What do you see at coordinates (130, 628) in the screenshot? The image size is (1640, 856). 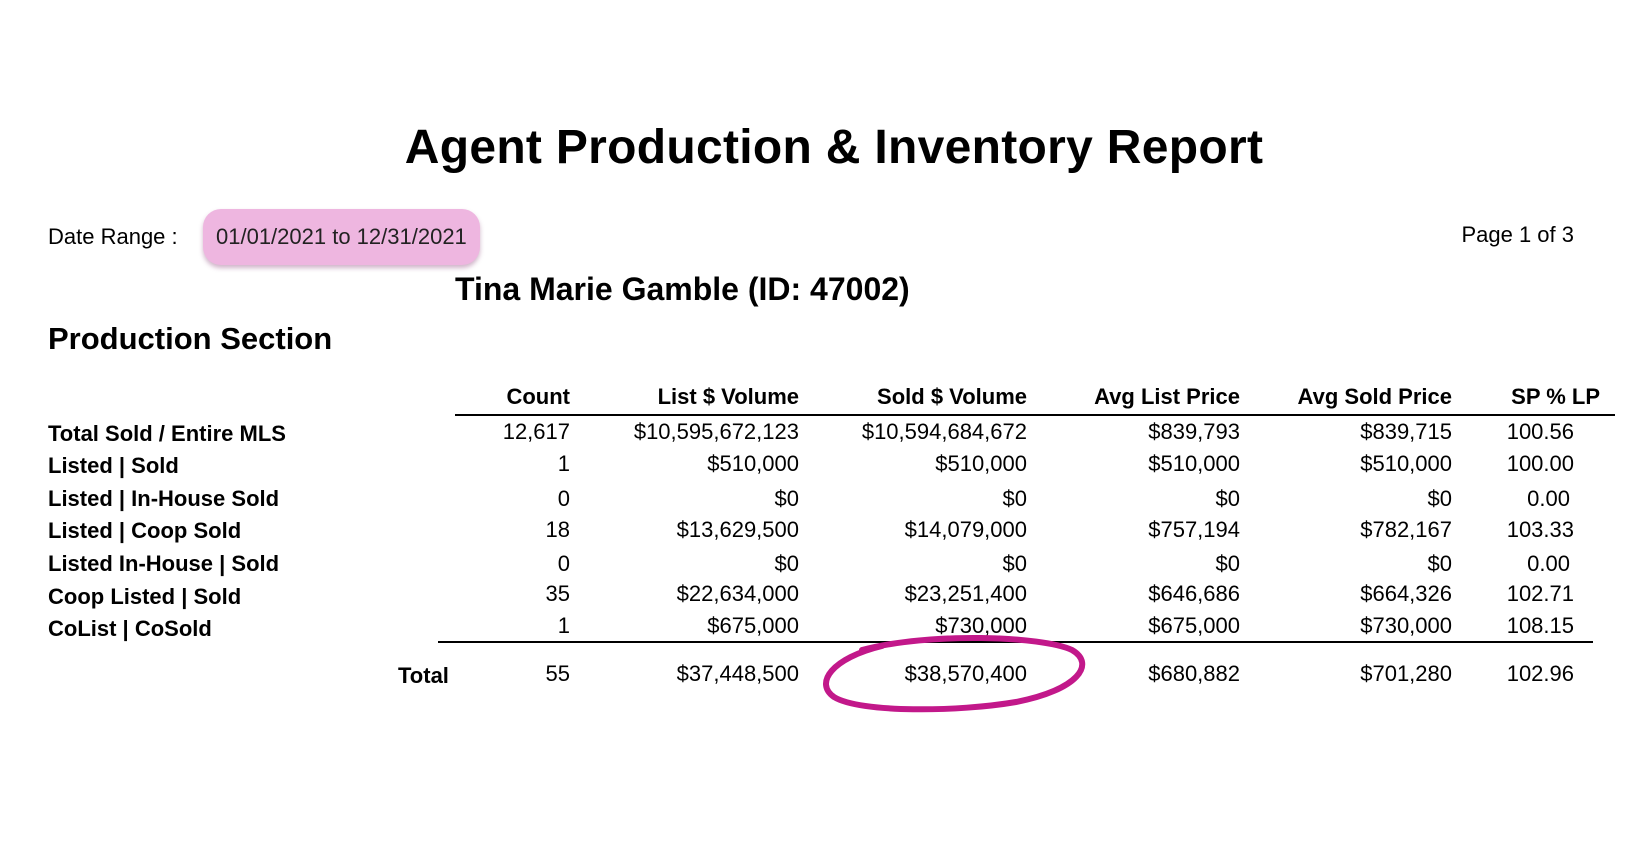 I see `row-label: CoList | CoSold` at bounding box center [130, 628].